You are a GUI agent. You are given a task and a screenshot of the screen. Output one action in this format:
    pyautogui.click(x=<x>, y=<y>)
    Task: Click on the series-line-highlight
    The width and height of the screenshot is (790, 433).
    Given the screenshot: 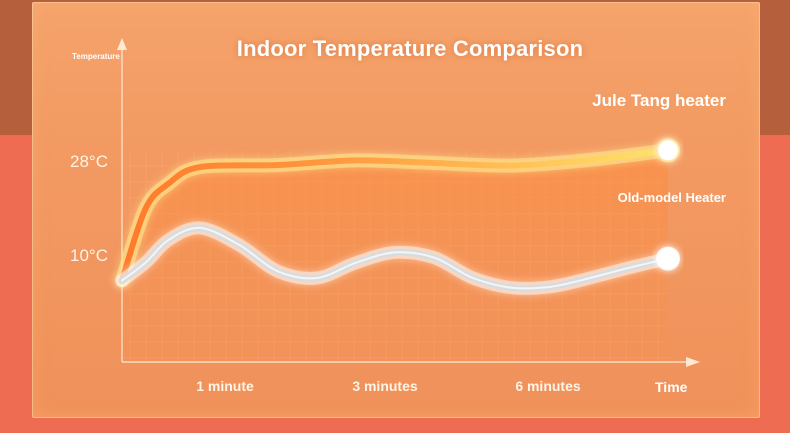 What is the action you would take?
    pyautogui.click(x=395, y=258)
    